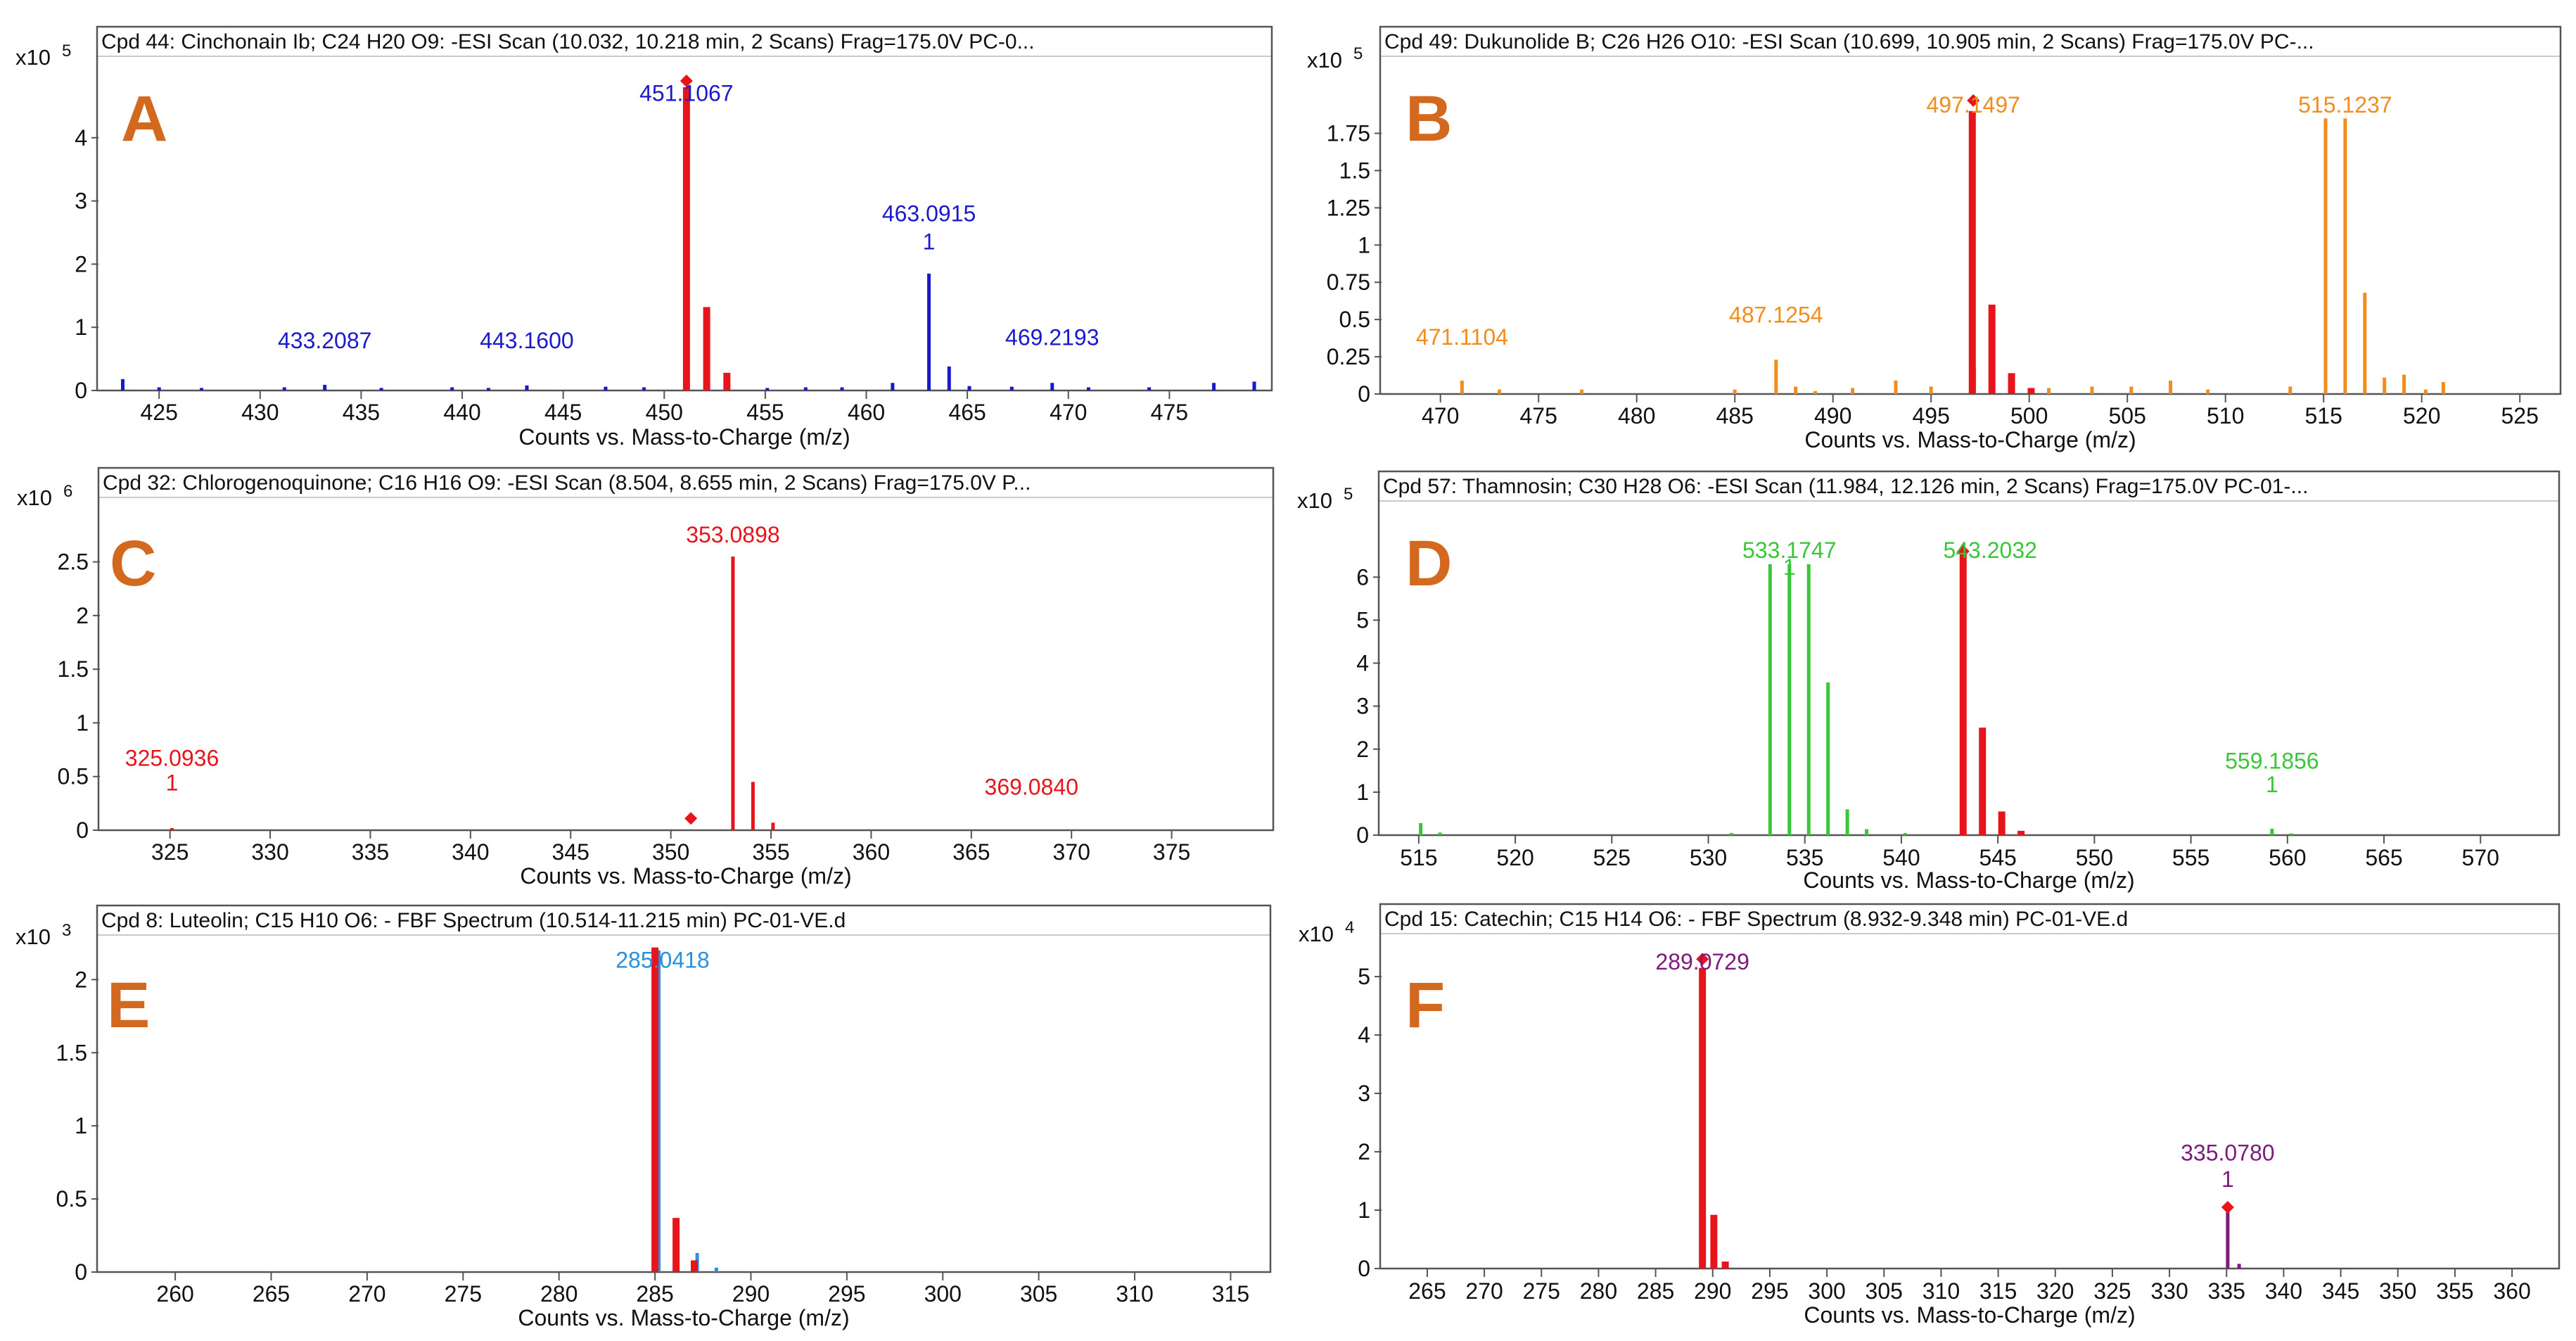 Image resolution: width=2576 pixels, height=1341 pixels. I want to click on x-tick-label: 300, so click(1826, 1291).